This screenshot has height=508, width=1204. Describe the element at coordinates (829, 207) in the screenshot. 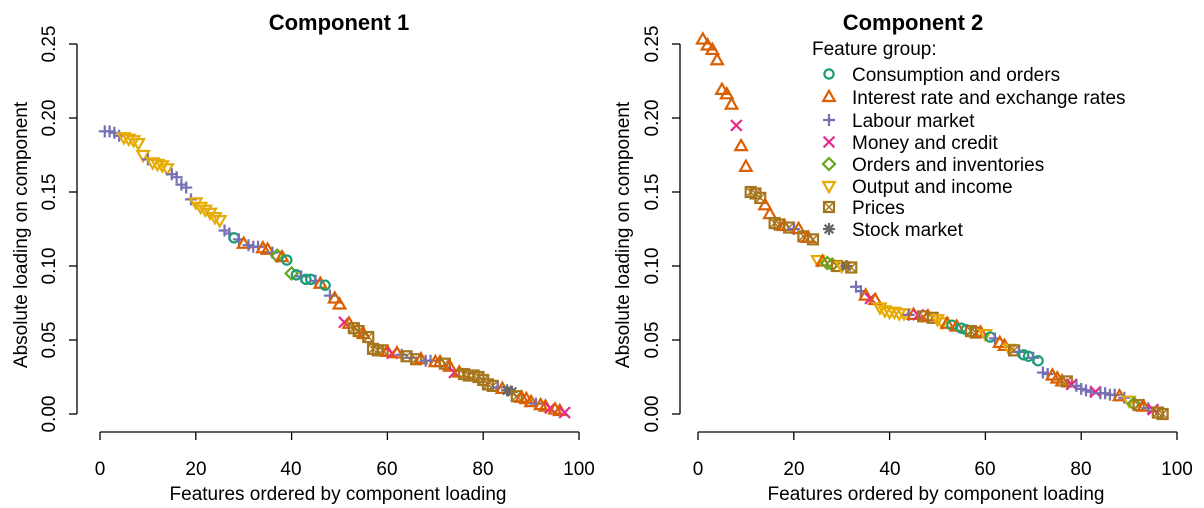

I see `legend-marker-pri` at that location.